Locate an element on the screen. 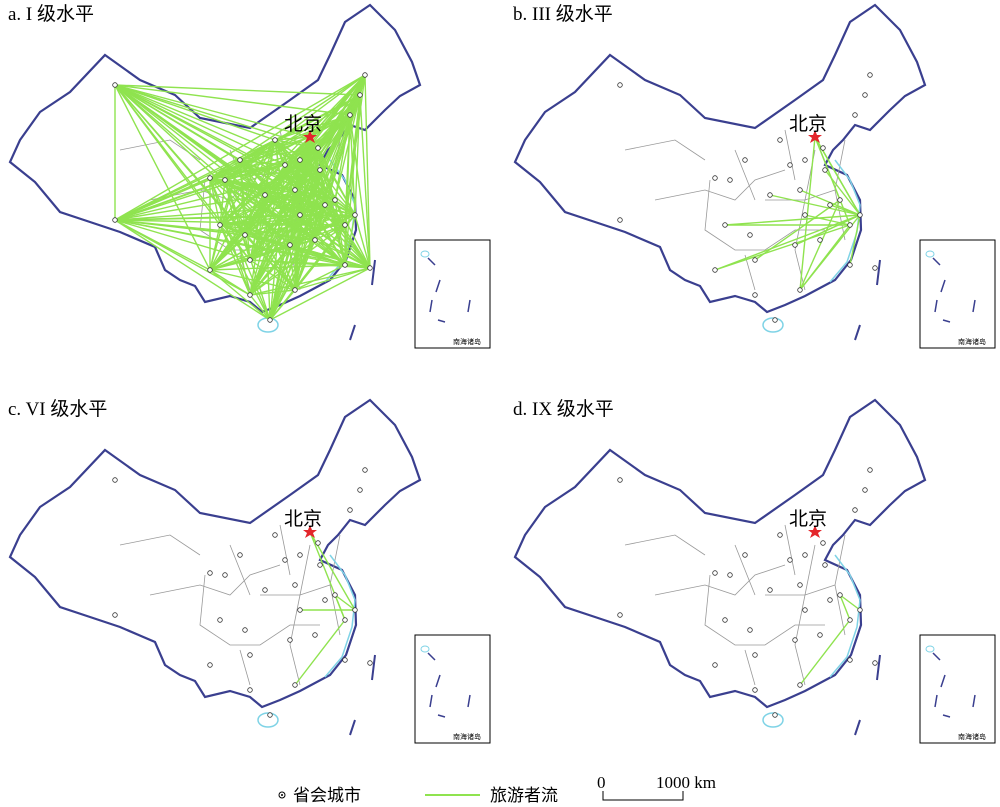 The image size is (1000, 807). panel-title: c. VI 级水平 is located at coordinates (57, 409).